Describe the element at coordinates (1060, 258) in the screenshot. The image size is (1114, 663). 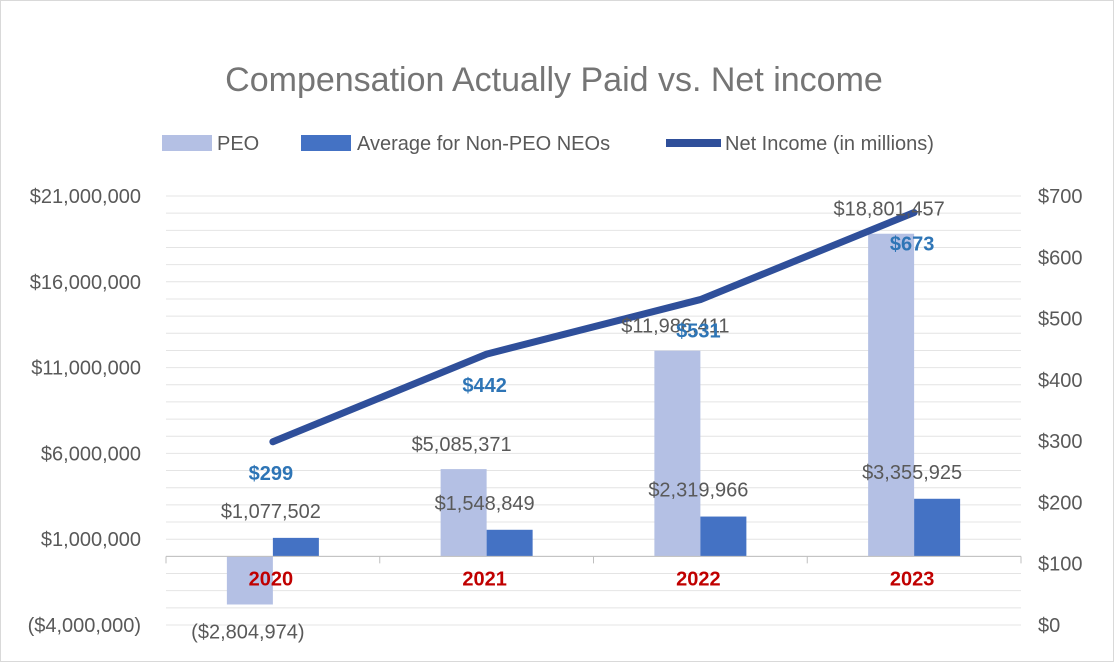
I see `right-axis-tick-label: $600` at that location.